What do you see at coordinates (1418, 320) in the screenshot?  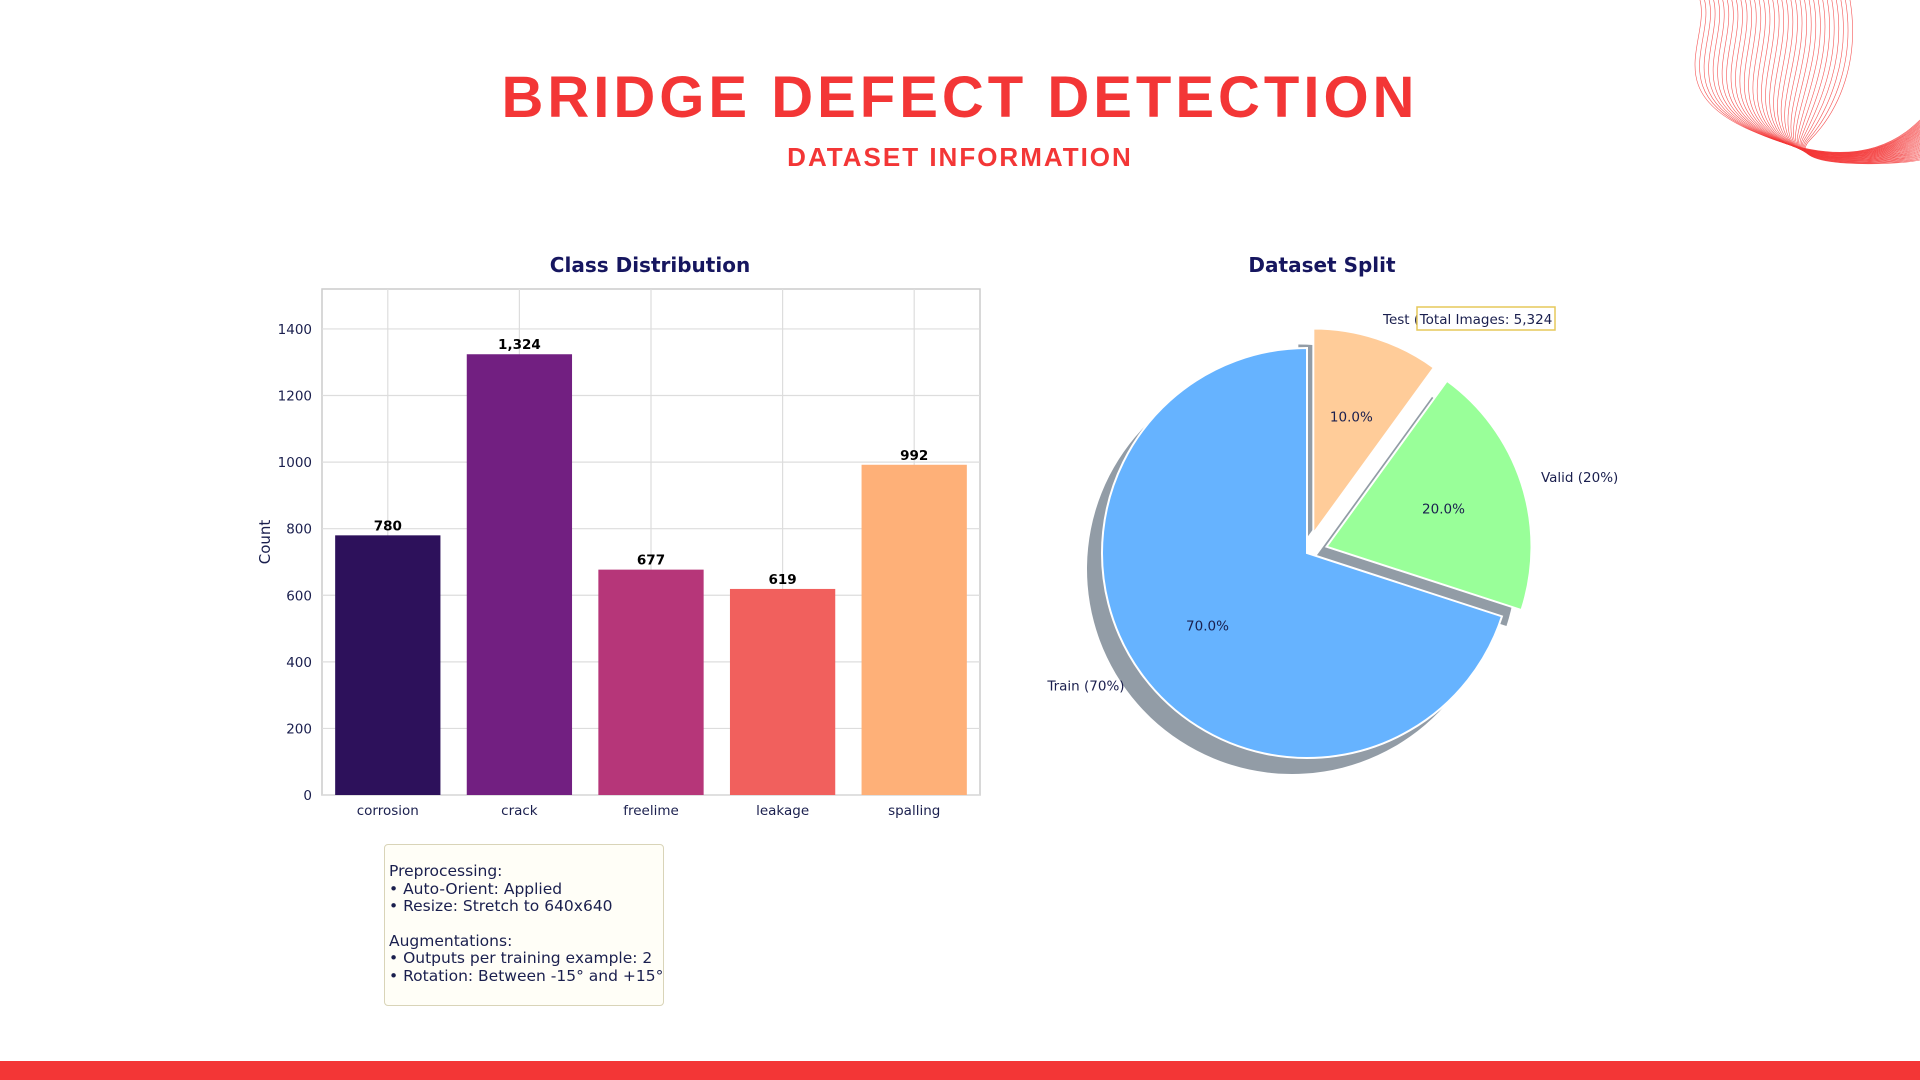 I see `pie-outer-label: Test (10%)` at bounding box center [1418, 320].